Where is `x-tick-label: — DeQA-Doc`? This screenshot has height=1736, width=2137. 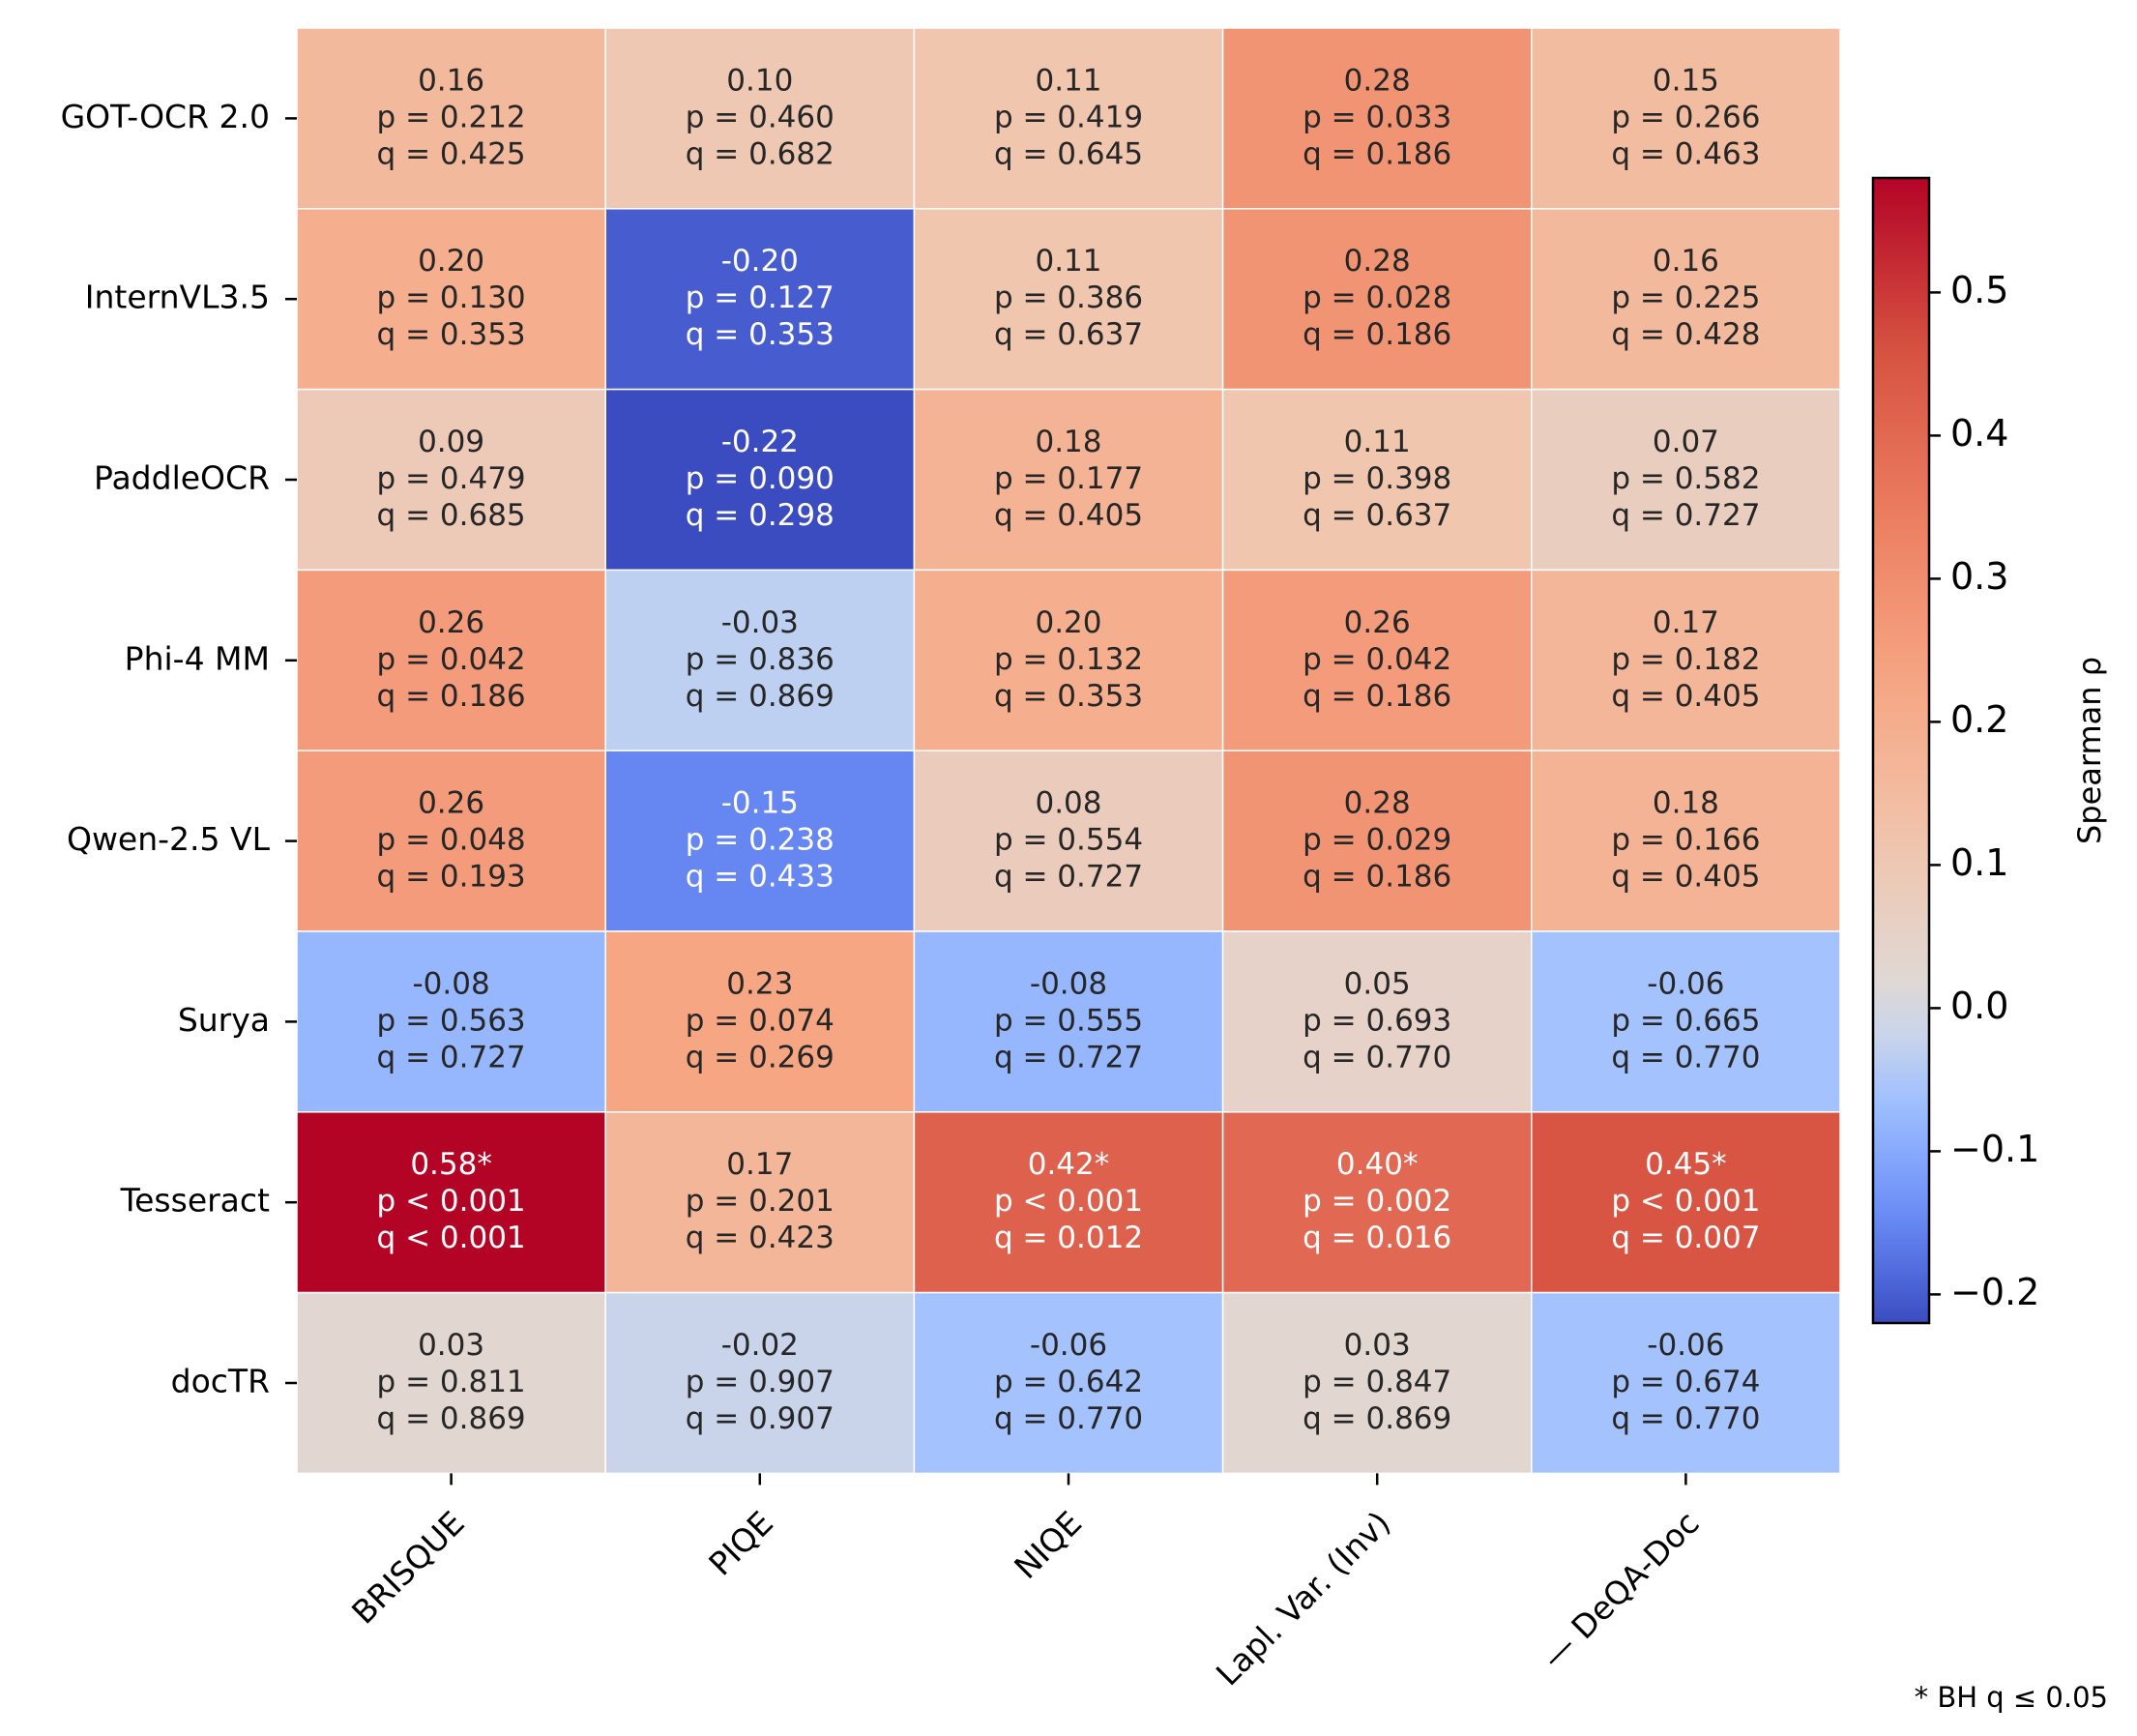 x-tick-label: — DeQA-Doc is located at coordinates (1621, 1590).